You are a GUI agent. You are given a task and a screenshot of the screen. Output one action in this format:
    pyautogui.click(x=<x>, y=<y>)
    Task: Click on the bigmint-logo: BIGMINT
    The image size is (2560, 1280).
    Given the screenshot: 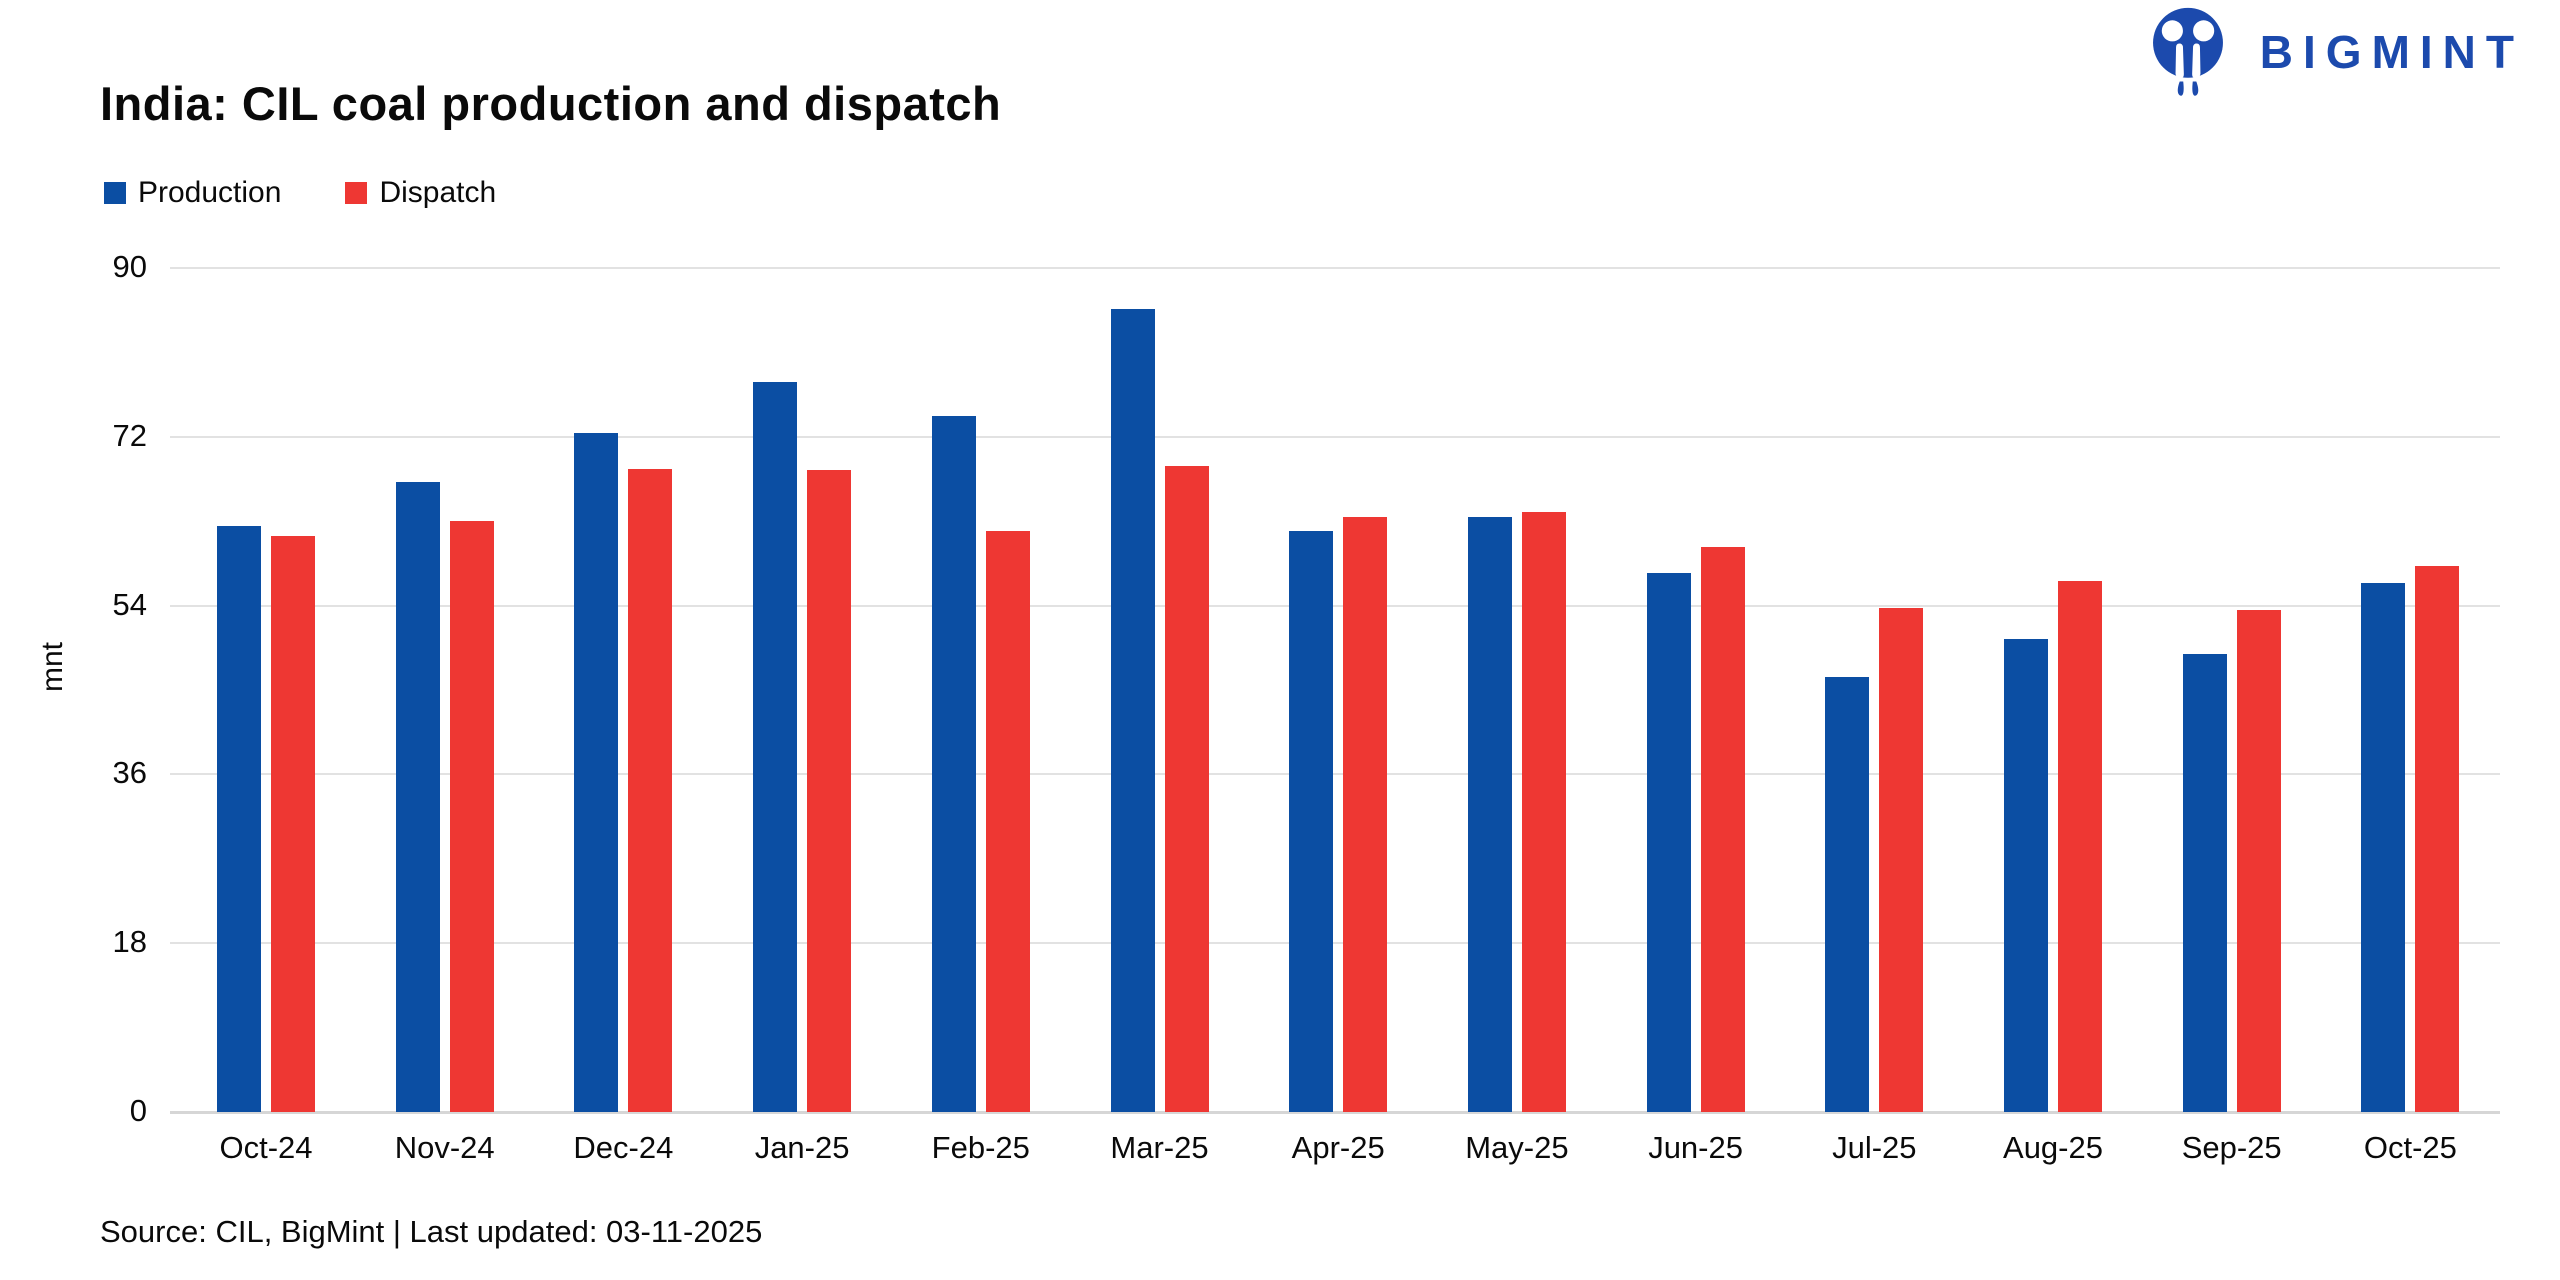 What is the action you would take?
    pyautogui.click(x=2333, y=52)
    